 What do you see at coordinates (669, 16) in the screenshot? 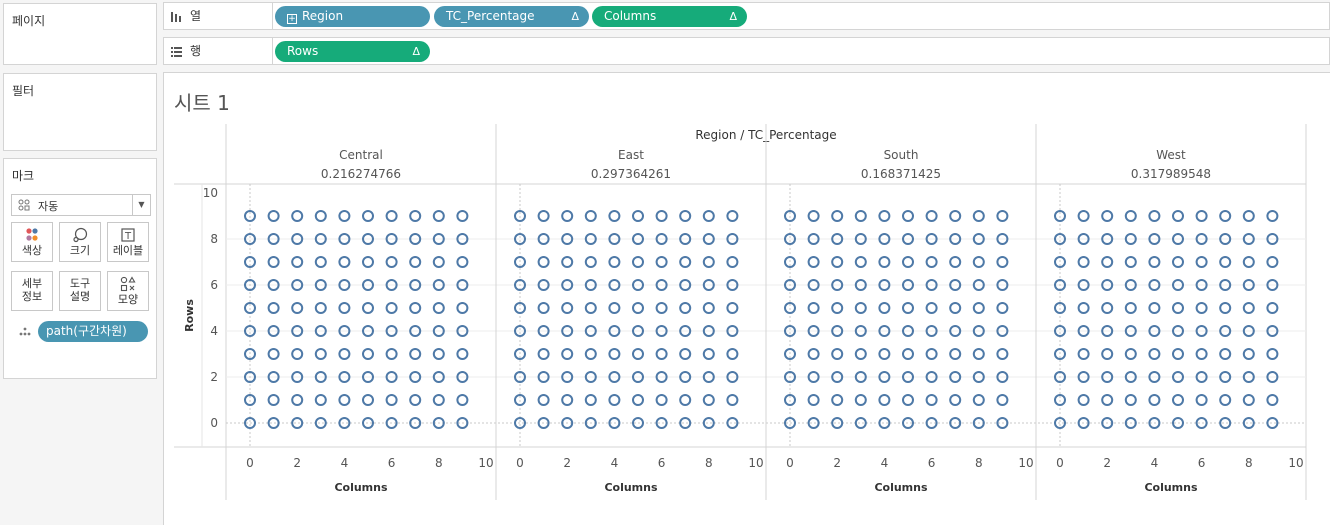
I see `columns-pill: Columns Δ` at bounding box center [669, 16].